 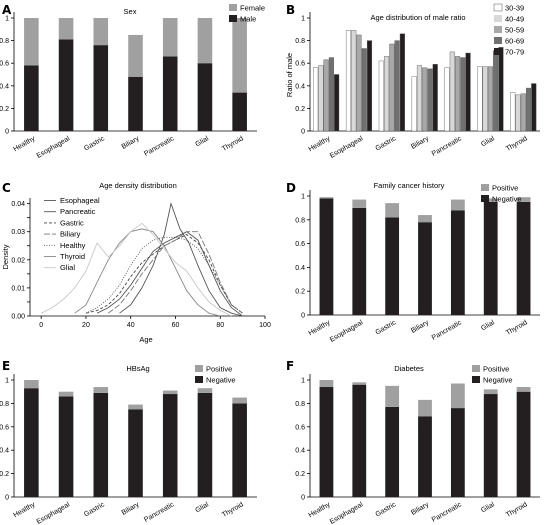 What do you see at coordinates (18, 204) in the screenshot?
I see `y-tick-label: 0.04` at bounding box center [18, 204].